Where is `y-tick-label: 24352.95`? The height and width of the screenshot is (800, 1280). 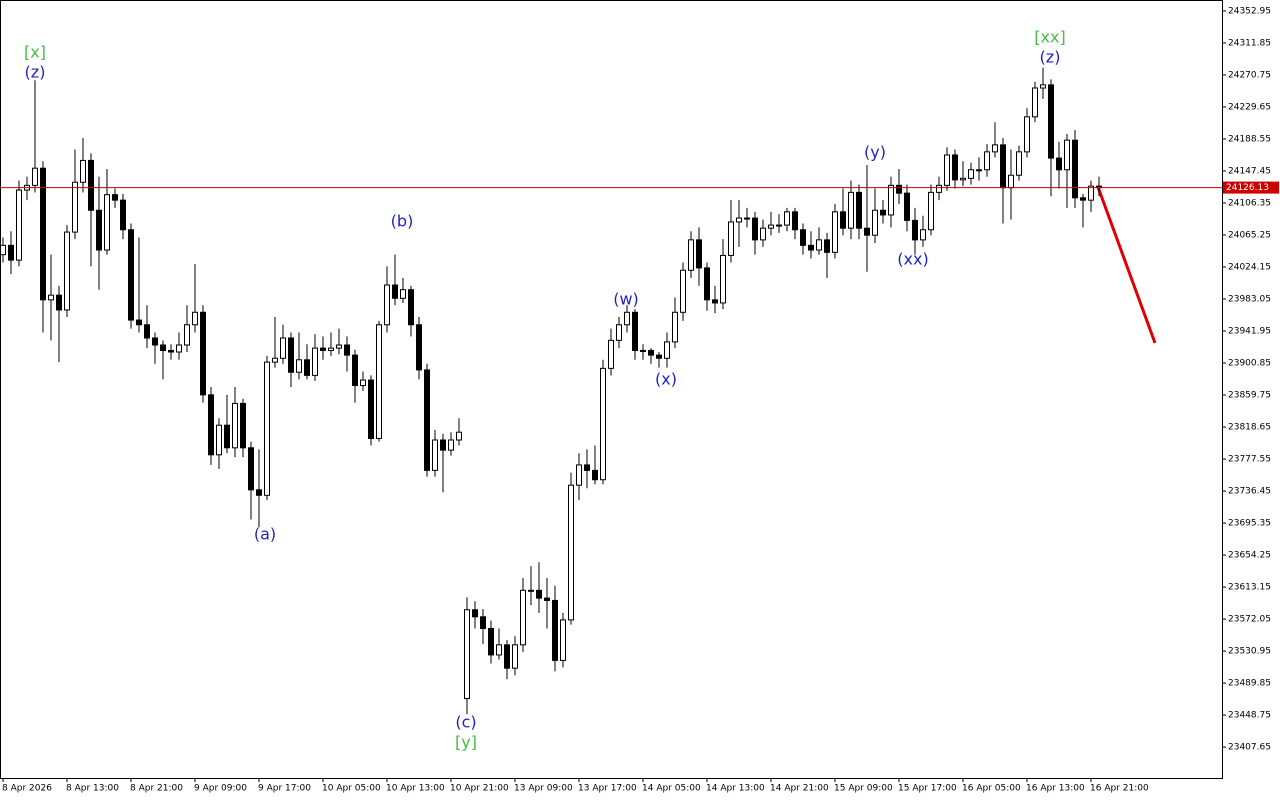 y-tick-label: 24352.95 is located at coordinates (1249, 11).